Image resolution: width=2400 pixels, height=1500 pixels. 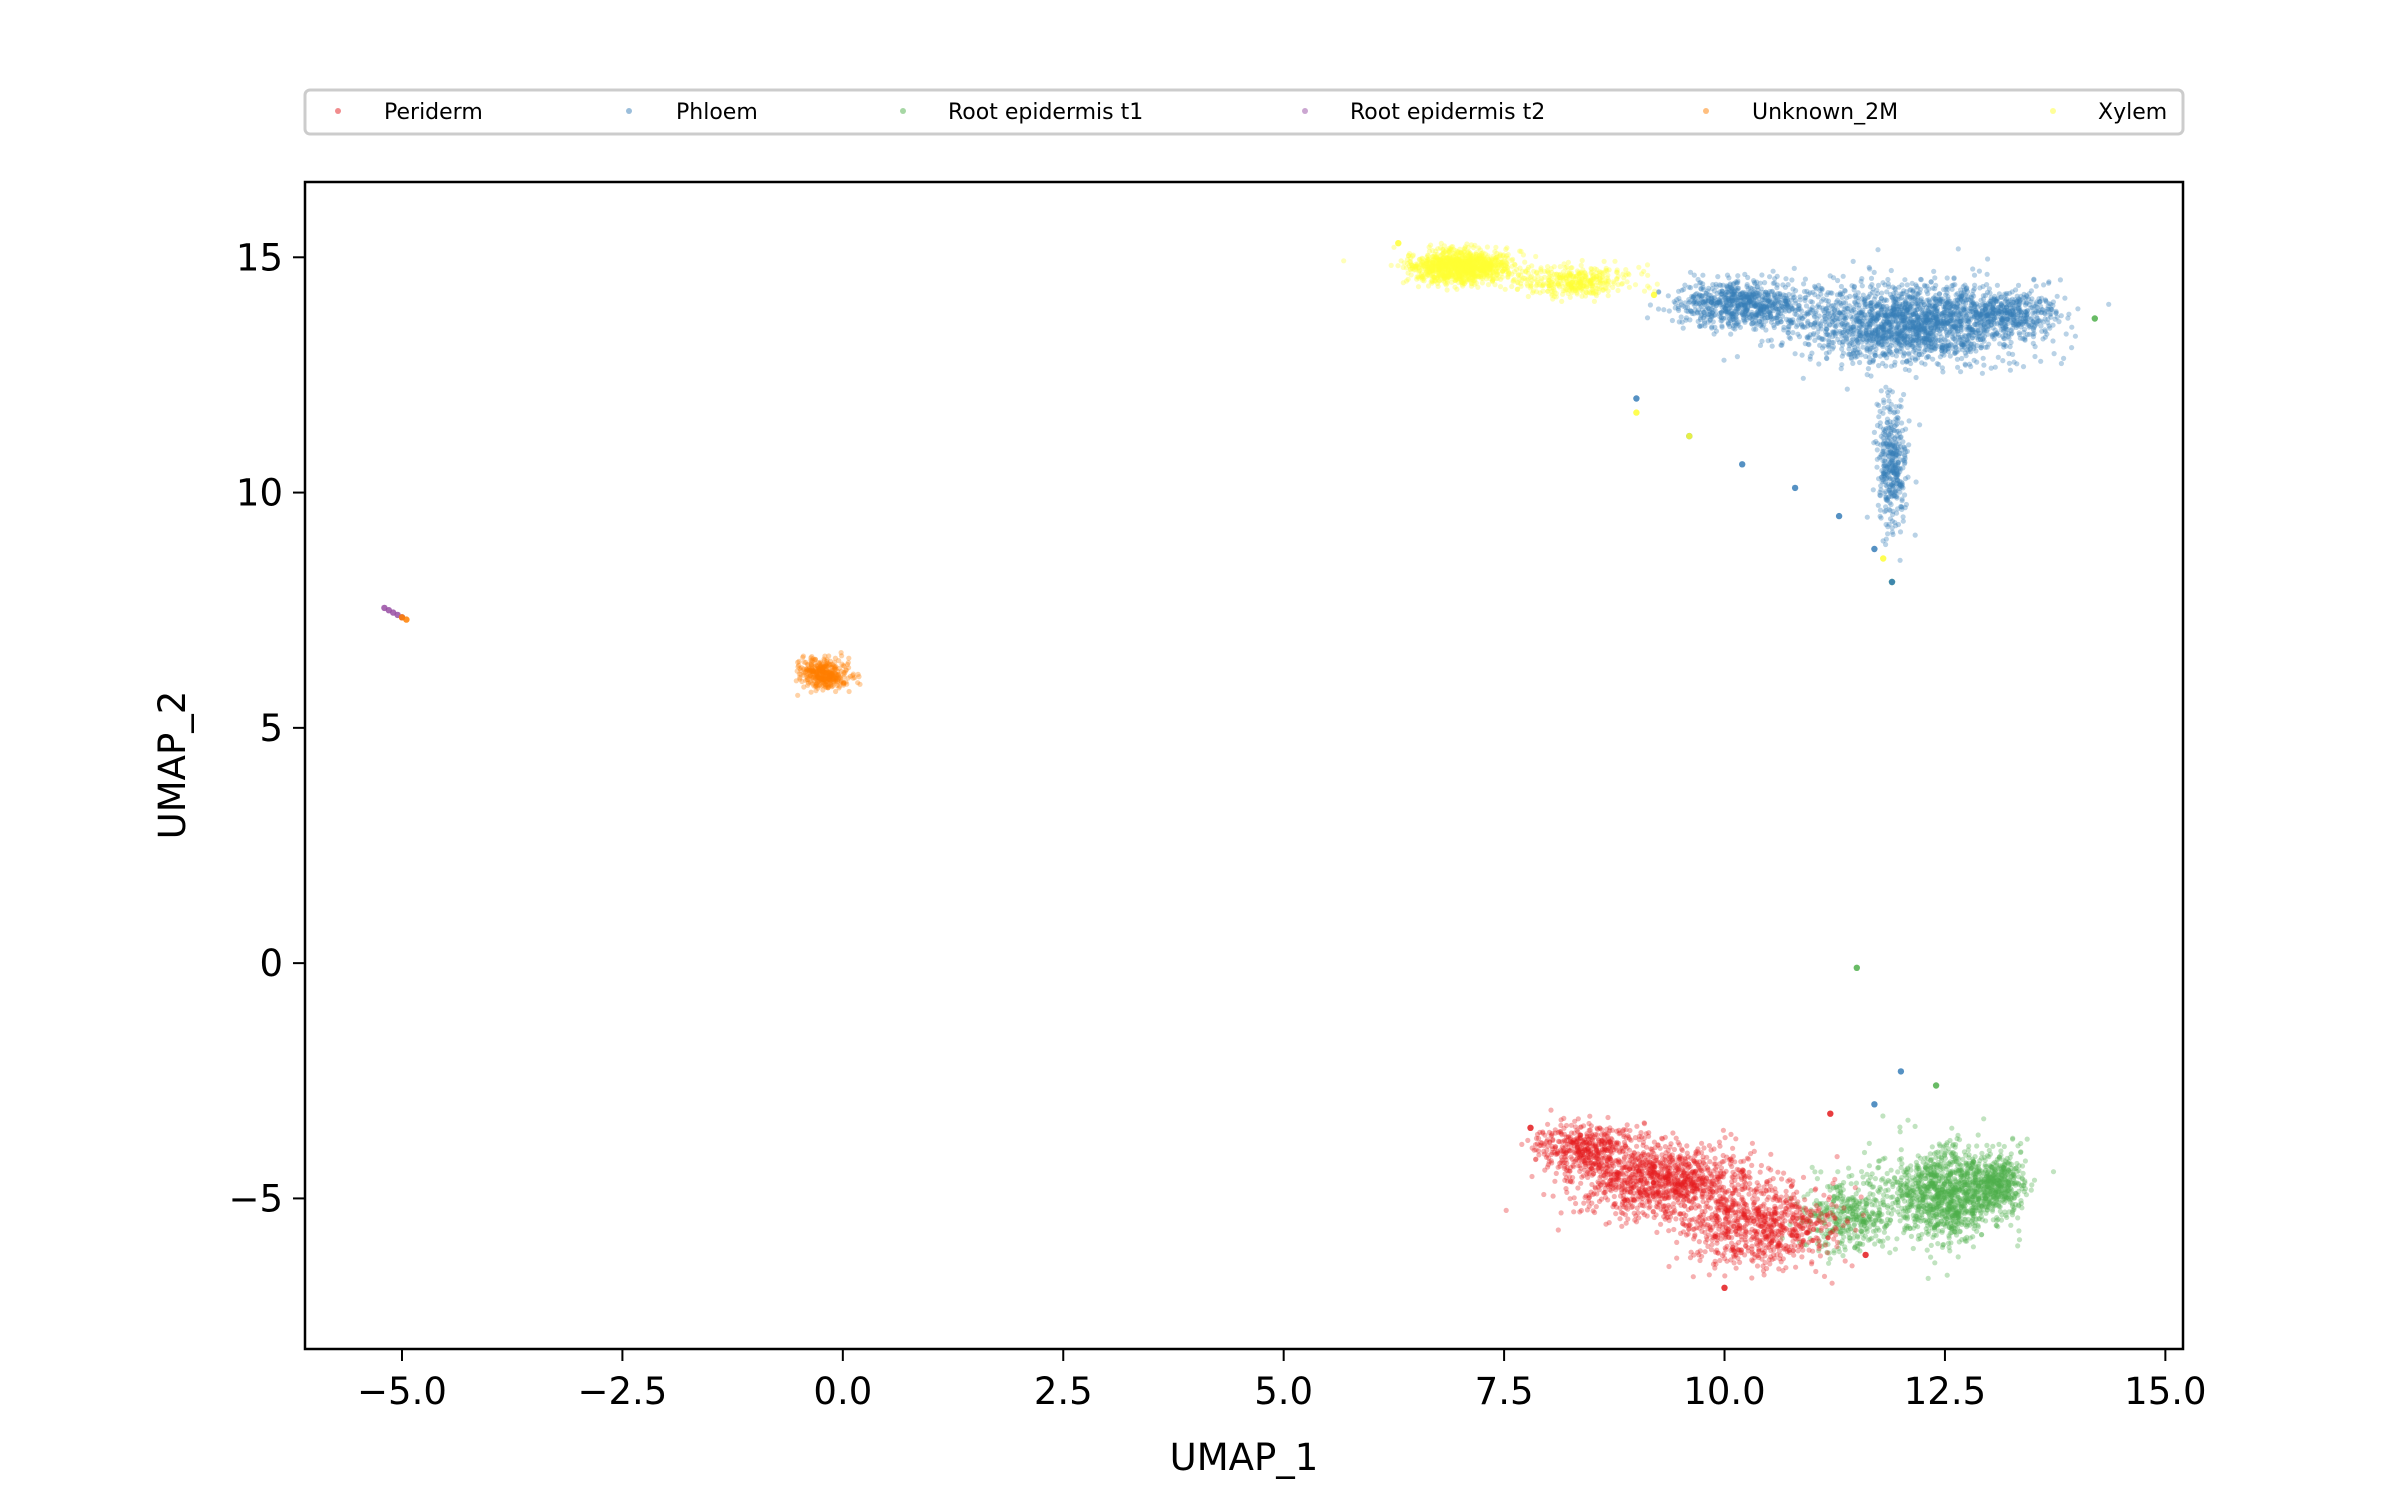 I want to click on legend-marker-periderm, so click(x=338, y=111).